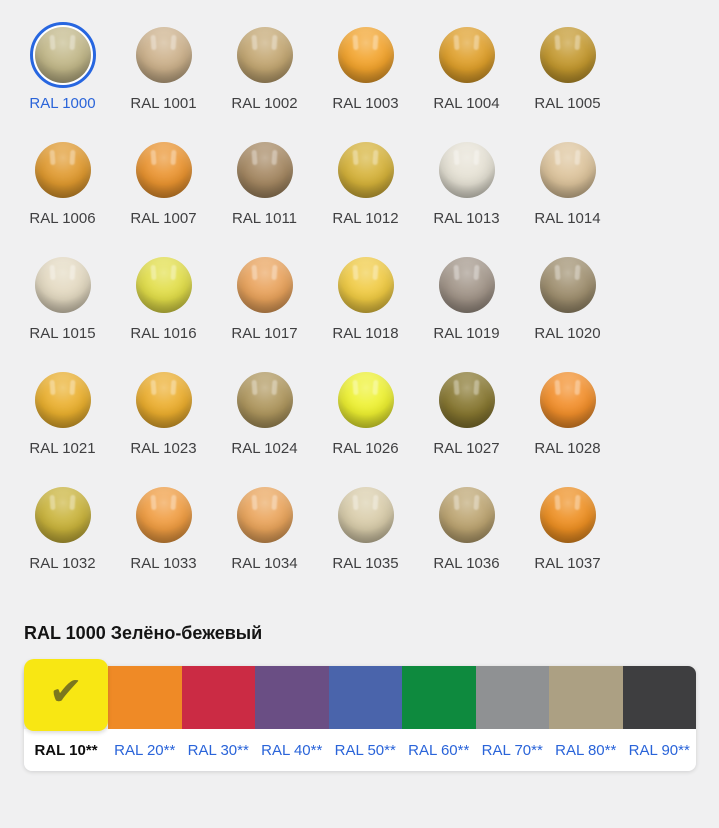  What do you see at coordinates (466, 333) in the screenshot?
I see `color-code-label: RAL 1019` at bounding box center [466, 333].